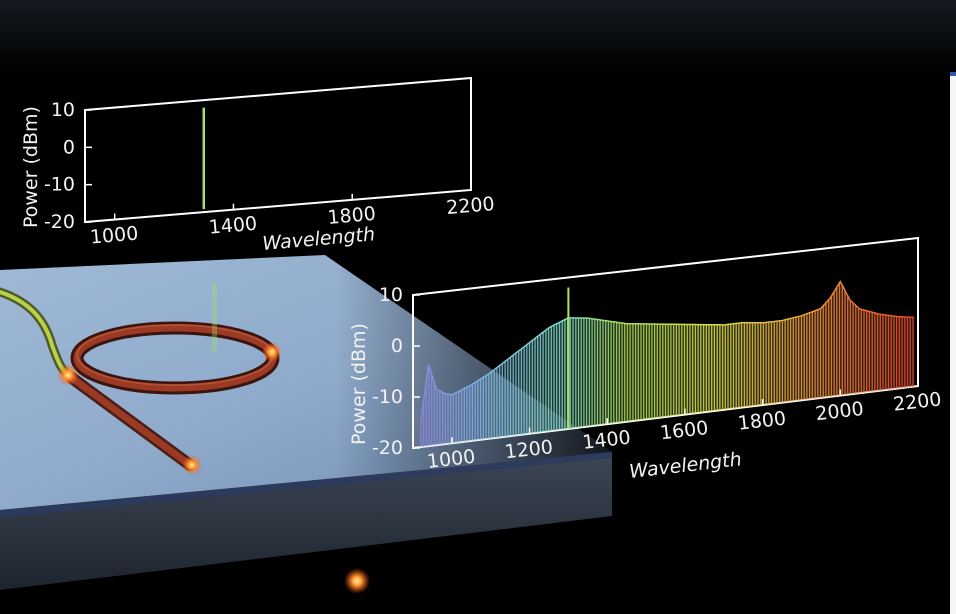 Image resolution: width=956 pixels, height=614 pixels. I want to click on chart1-xtick-label-3: 2200, so click(470, 206).